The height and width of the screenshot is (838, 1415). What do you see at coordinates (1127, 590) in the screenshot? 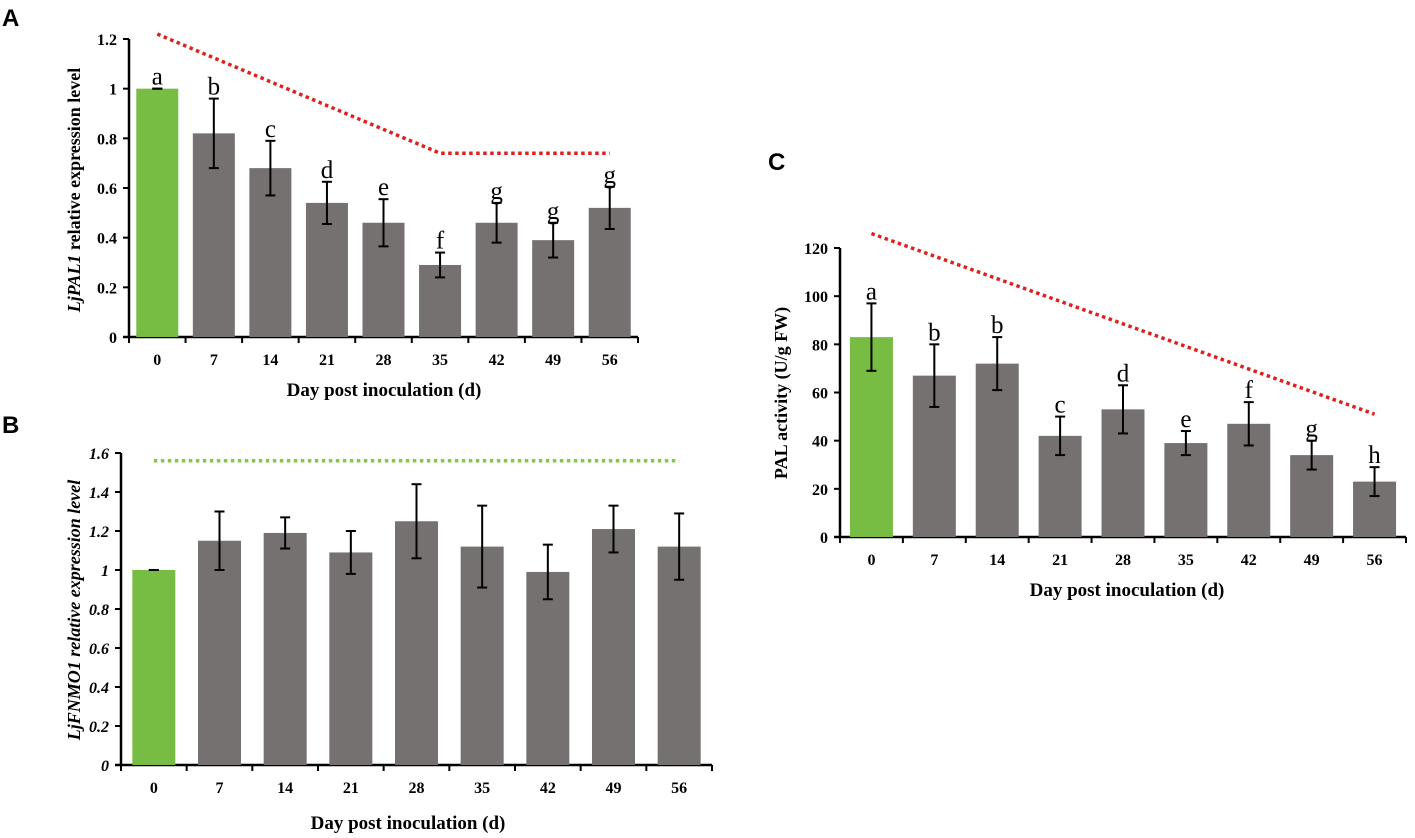
I see `x-axis-label-c: Day post inoculation (d)` at bounding box center [1127, 590].